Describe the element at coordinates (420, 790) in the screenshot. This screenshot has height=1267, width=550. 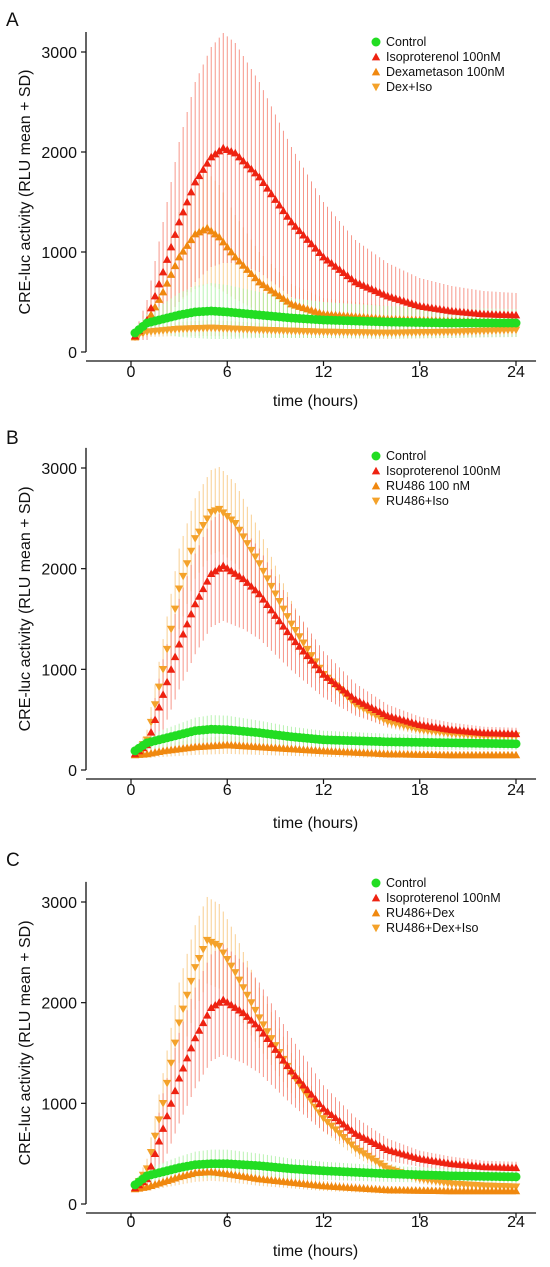
I see `x-tick-label: 18` at that location.